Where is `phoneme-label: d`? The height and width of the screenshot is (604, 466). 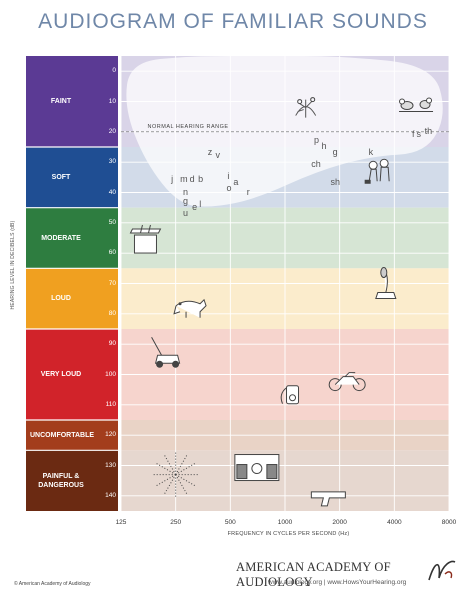 phoneme-label: d is located at coordinates (192, 179).